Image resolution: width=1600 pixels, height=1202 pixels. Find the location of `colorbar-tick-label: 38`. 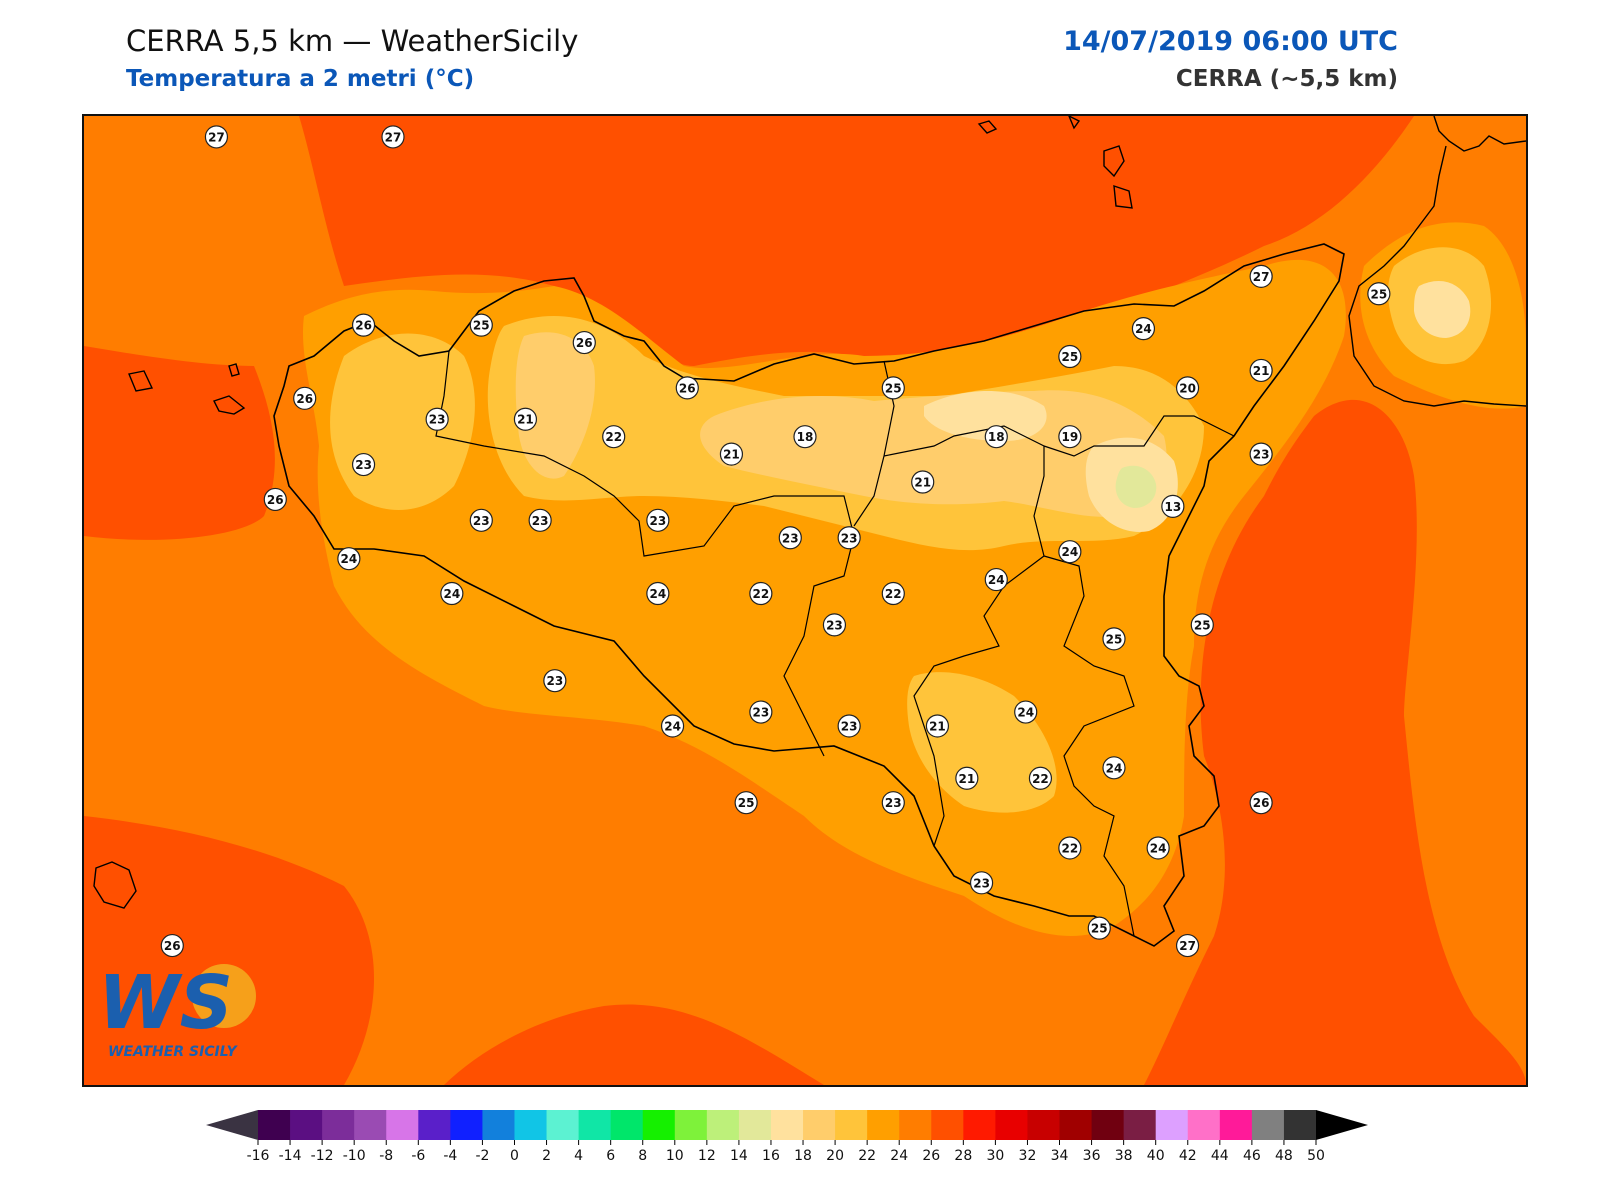

colorbar-tick-label: 38 is located at coordinates (1124, 1156).